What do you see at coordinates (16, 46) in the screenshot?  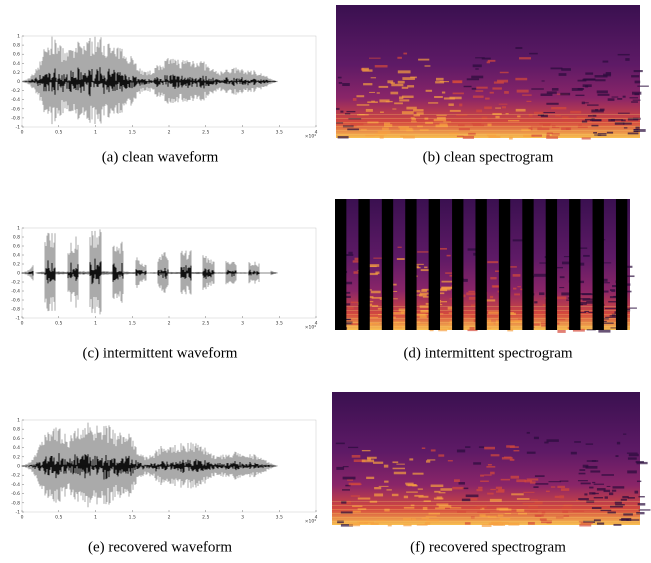 I see `y-tick-label: 0.8` at bounding box center [16, 46].